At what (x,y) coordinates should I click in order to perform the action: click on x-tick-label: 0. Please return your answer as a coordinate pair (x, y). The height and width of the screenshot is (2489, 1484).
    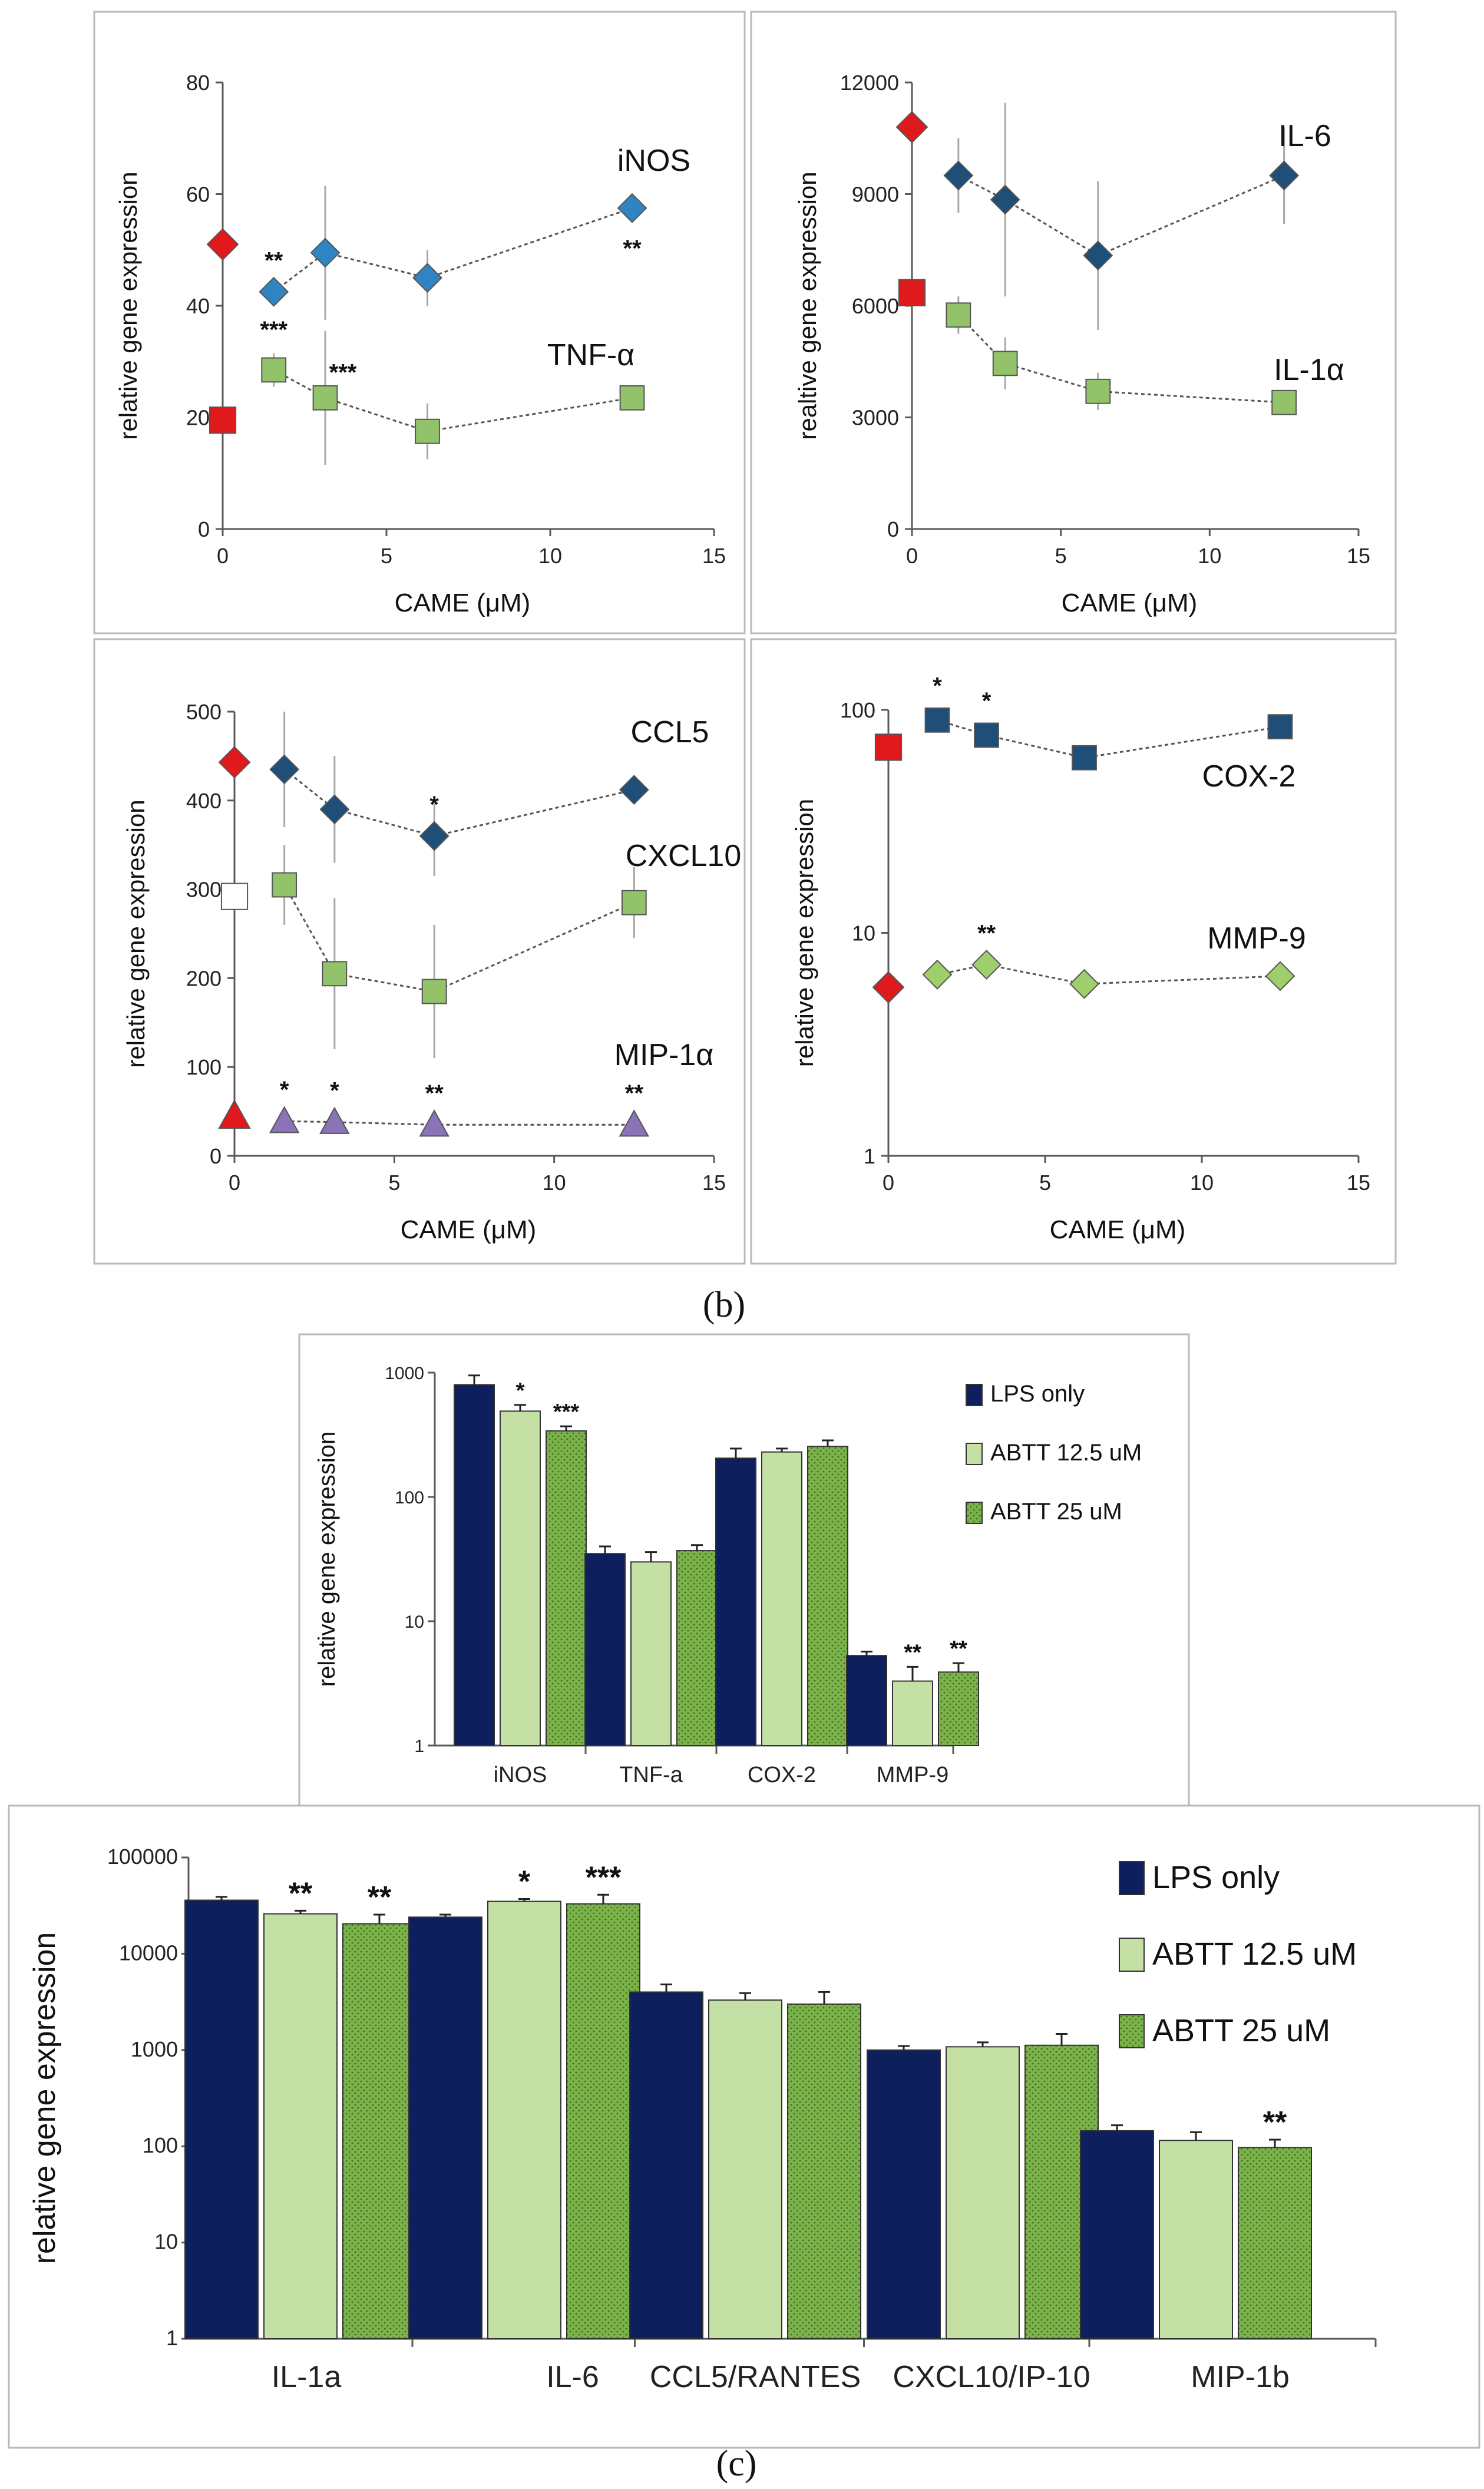
    Looking at the image, I should click on (223, 556).